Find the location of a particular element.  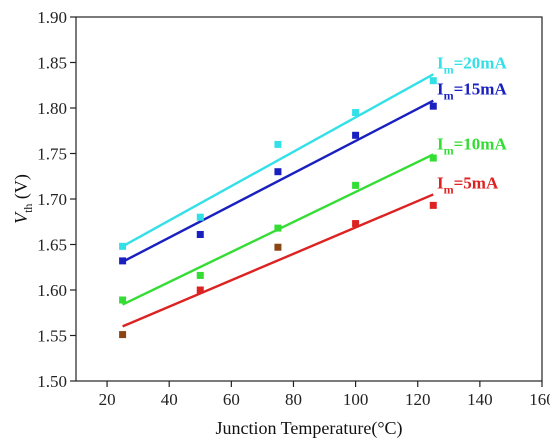

y-axis-title-unit: (V) is located at coordinates (21, 189).